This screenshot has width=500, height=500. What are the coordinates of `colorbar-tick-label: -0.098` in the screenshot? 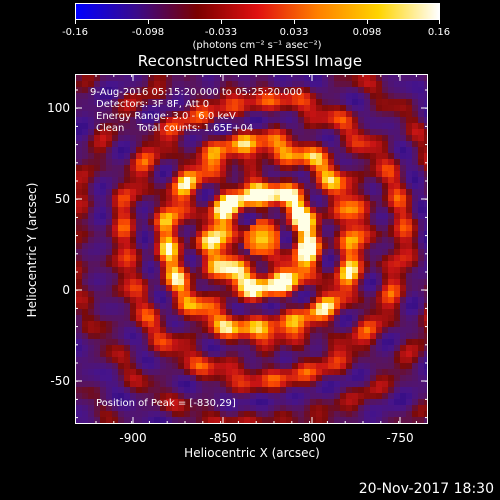 It's located at (148, 32).